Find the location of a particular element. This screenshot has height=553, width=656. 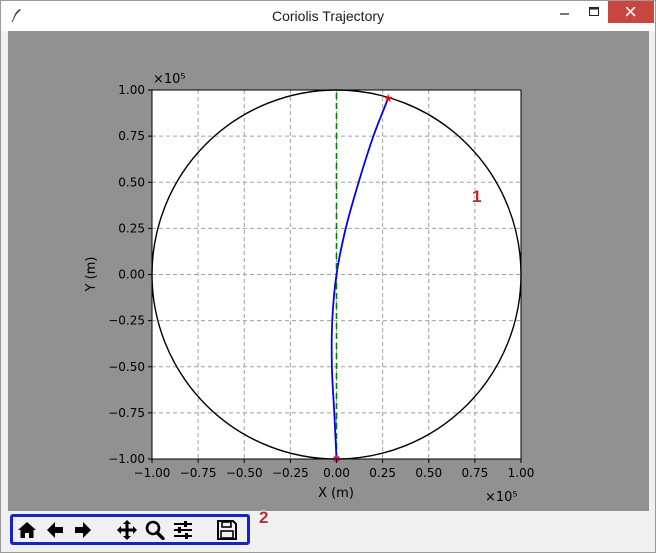

x-tick-label: 0.50 is located at coordinates (428, 473).